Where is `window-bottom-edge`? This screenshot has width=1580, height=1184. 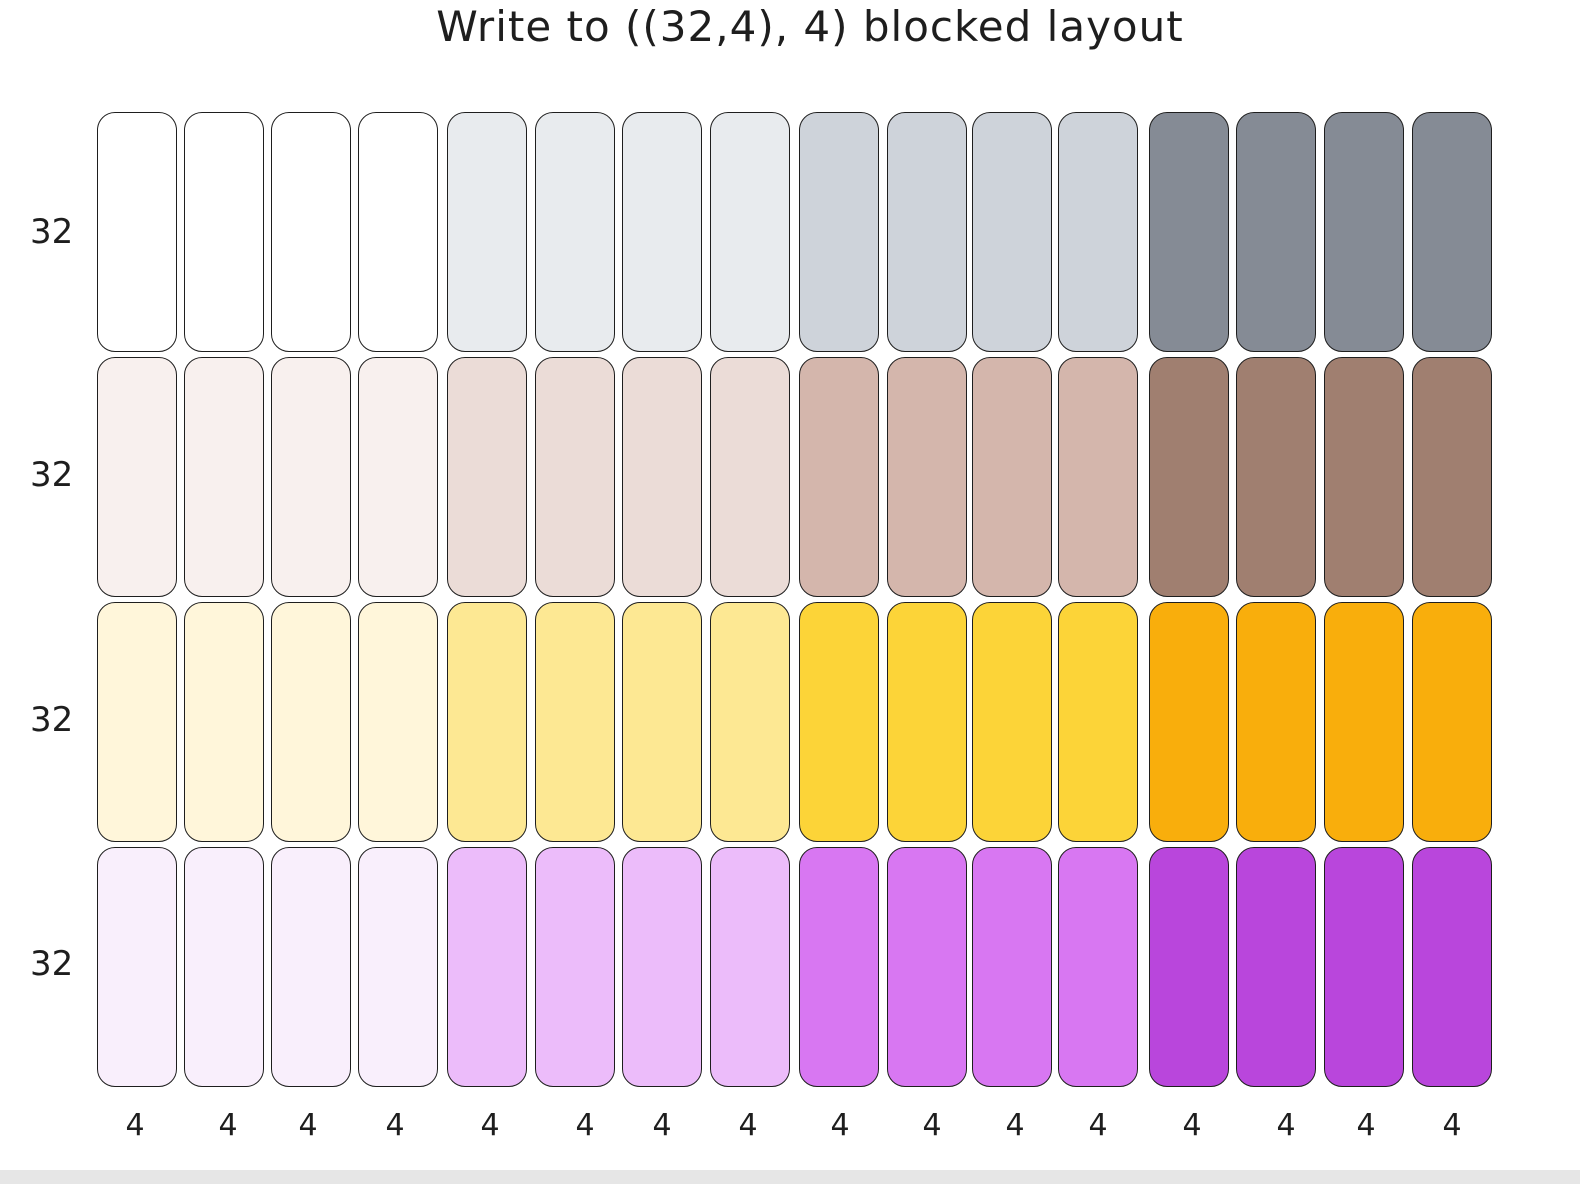
window-bottom-edge is located at coordinates (790, 1177).